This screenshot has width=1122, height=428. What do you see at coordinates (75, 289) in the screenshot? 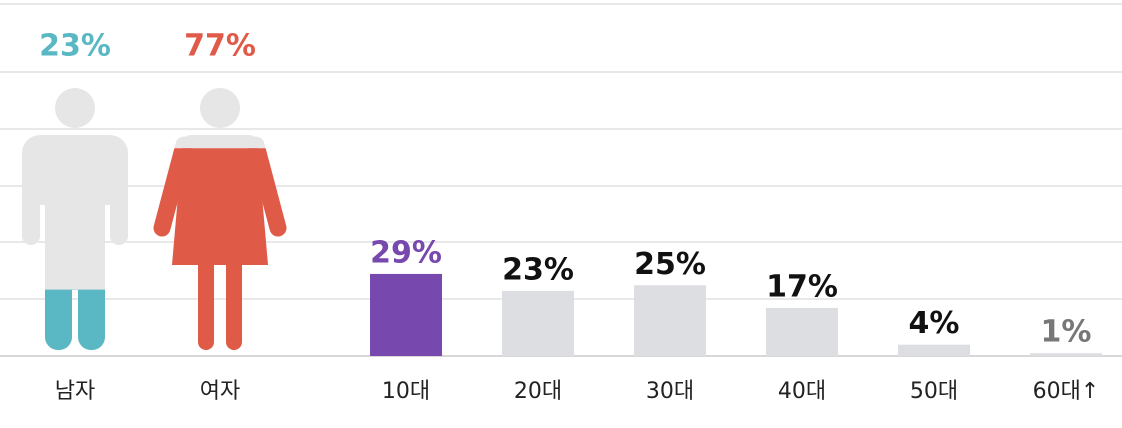
I see `body` at bounding box center [75, 289].